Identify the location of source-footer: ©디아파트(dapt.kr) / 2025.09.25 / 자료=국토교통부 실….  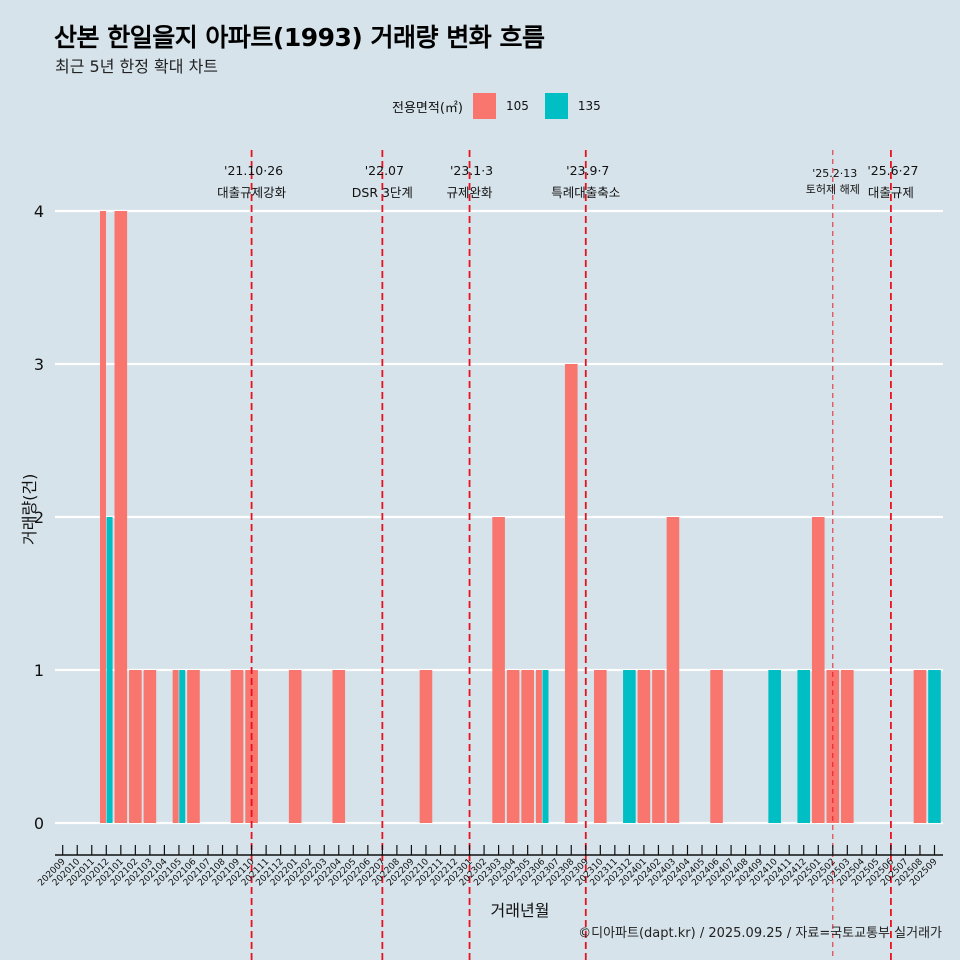
(760, 933).